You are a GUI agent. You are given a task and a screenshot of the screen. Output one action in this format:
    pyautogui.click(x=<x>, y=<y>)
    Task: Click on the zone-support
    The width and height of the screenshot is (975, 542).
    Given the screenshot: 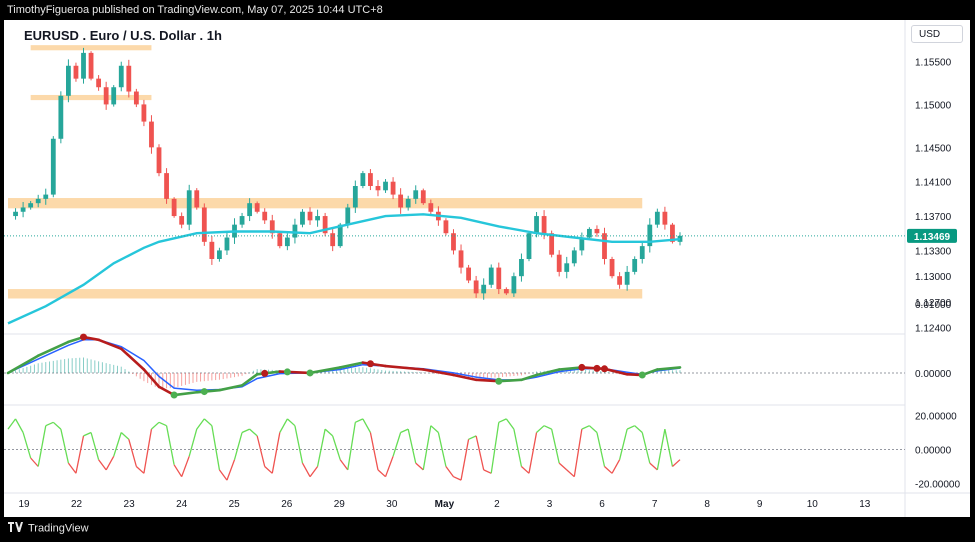 What is the action you would take?
    pyautogui.click(x=325, y=294)
    